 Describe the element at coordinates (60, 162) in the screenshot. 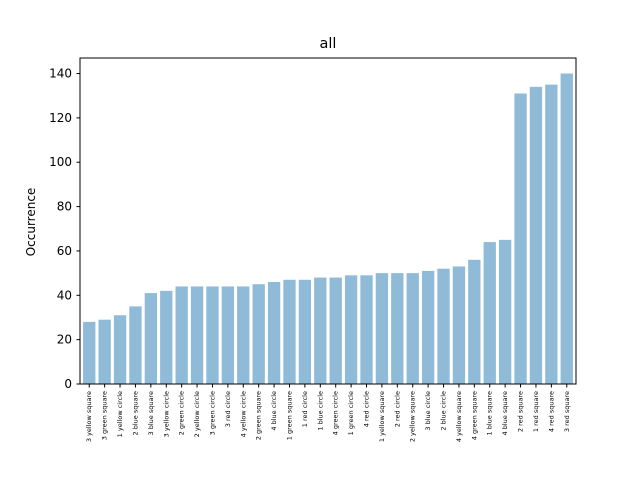

I see `y-tick-label: 100` at that location.